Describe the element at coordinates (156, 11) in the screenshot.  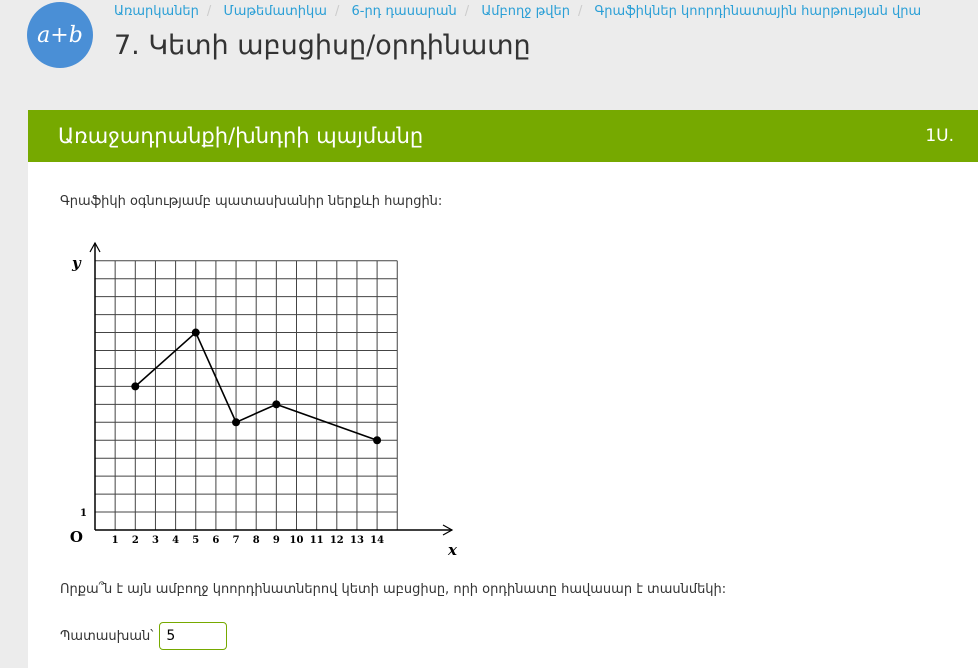
I see `breadcrumb-subjects: Առարկաներ` at that location.